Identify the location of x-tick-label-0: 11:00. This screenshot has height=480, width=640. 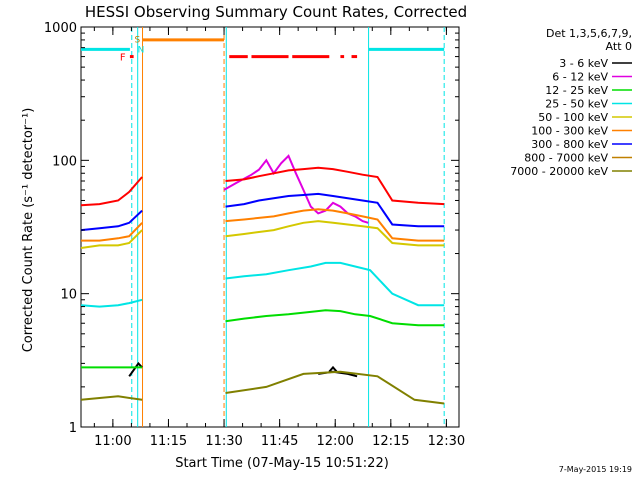
(112, 441).